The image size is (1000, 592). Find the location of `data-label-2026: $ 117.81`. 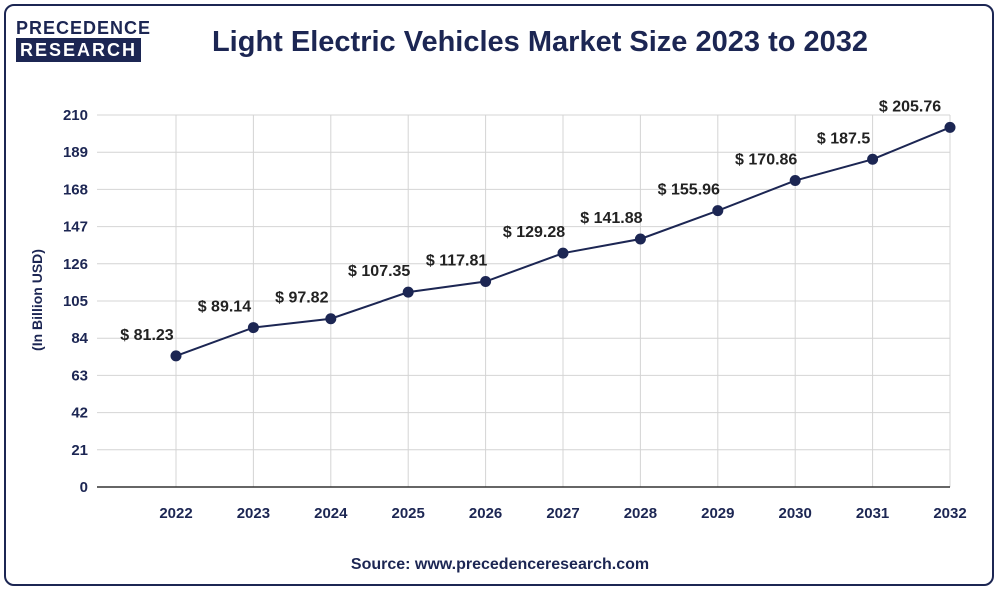

data-label-2026: $ 117.81 is located at coordinates (457, 261).